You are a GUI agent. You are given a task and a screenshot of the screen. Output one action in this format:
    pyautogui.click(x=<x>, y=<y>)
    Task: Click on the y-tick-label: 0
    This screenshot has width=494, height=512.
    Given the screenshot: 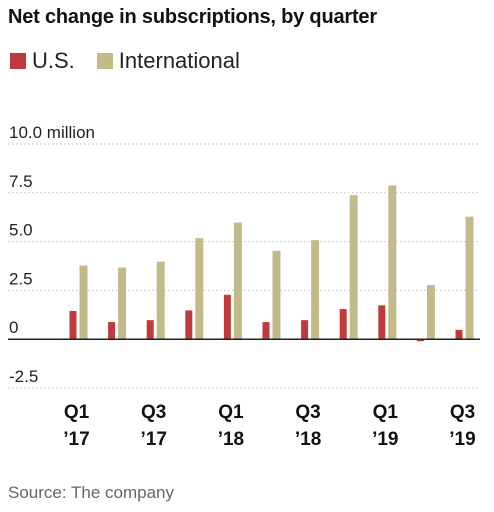 What is the action you would take?
    pyautogui.click(x=13, y=327)
    